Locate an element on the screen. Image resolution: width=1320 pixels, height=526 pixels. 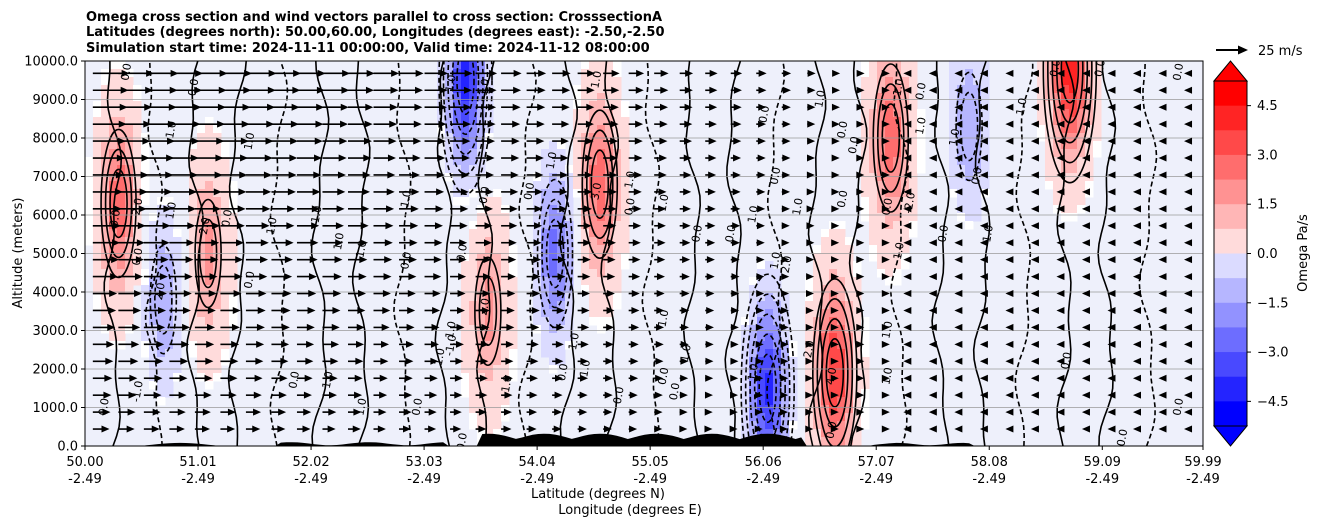
contour-label: 0.0 is located at coordinates (854, 144).